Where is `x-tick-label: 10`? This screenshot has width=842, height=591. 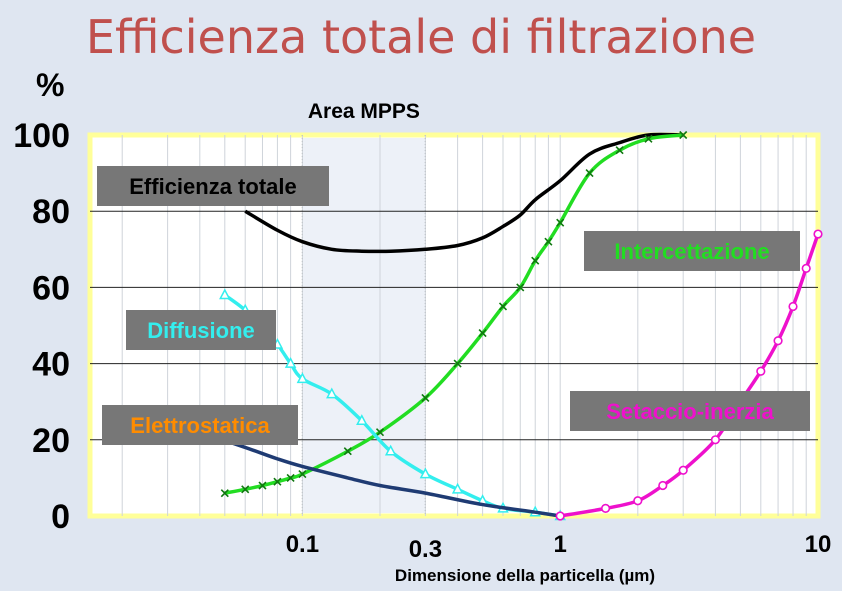 x-tick-label: 10 is located at coordinates (818, 544).